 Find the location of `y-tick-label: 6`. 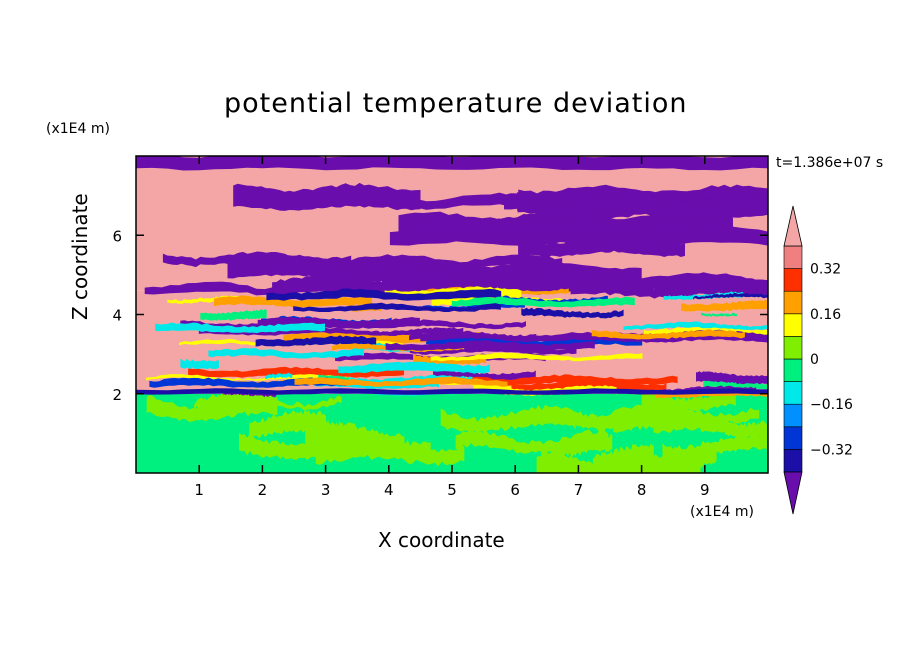

y-tick-label: 6 is located at coordinates (117, 236).